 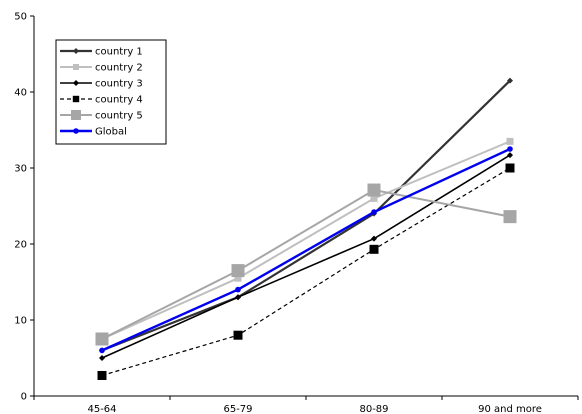 What do you see at coordinates (20, 17) in the screenshot?
I see `y-tick-label: 50` at bounding box center [20, 17].